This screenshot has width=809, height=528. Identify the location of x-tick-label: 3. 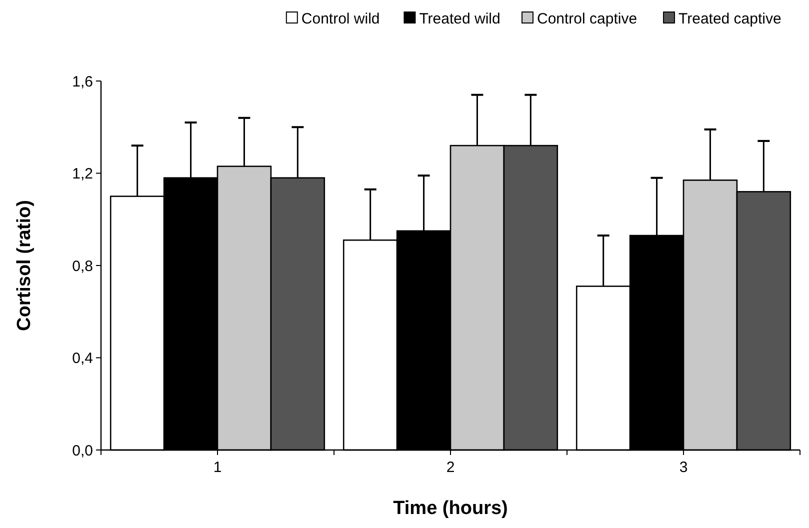
(683, 467).